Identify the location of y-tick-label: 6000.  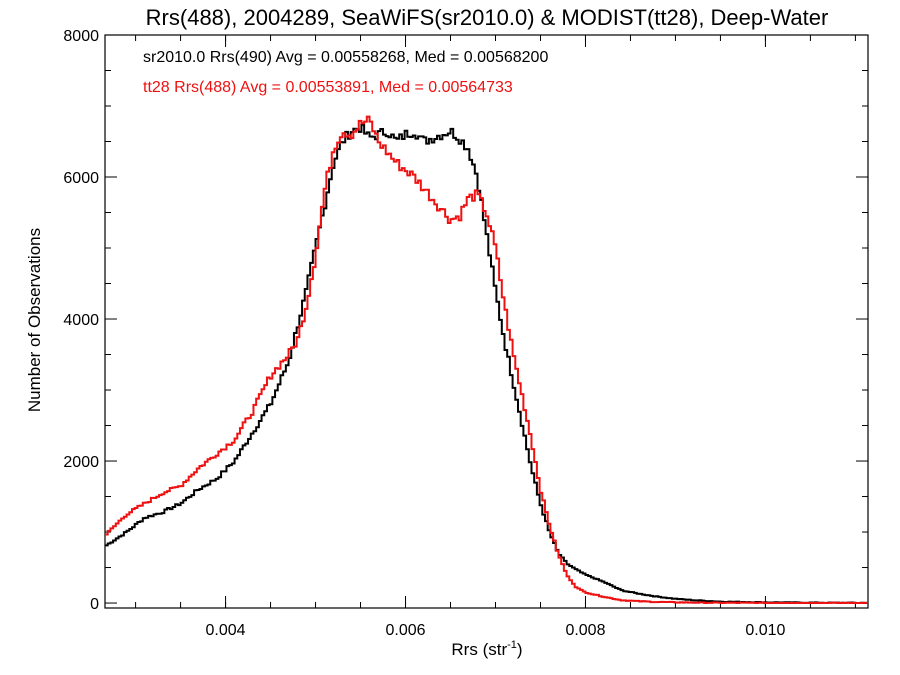
(81, 178).